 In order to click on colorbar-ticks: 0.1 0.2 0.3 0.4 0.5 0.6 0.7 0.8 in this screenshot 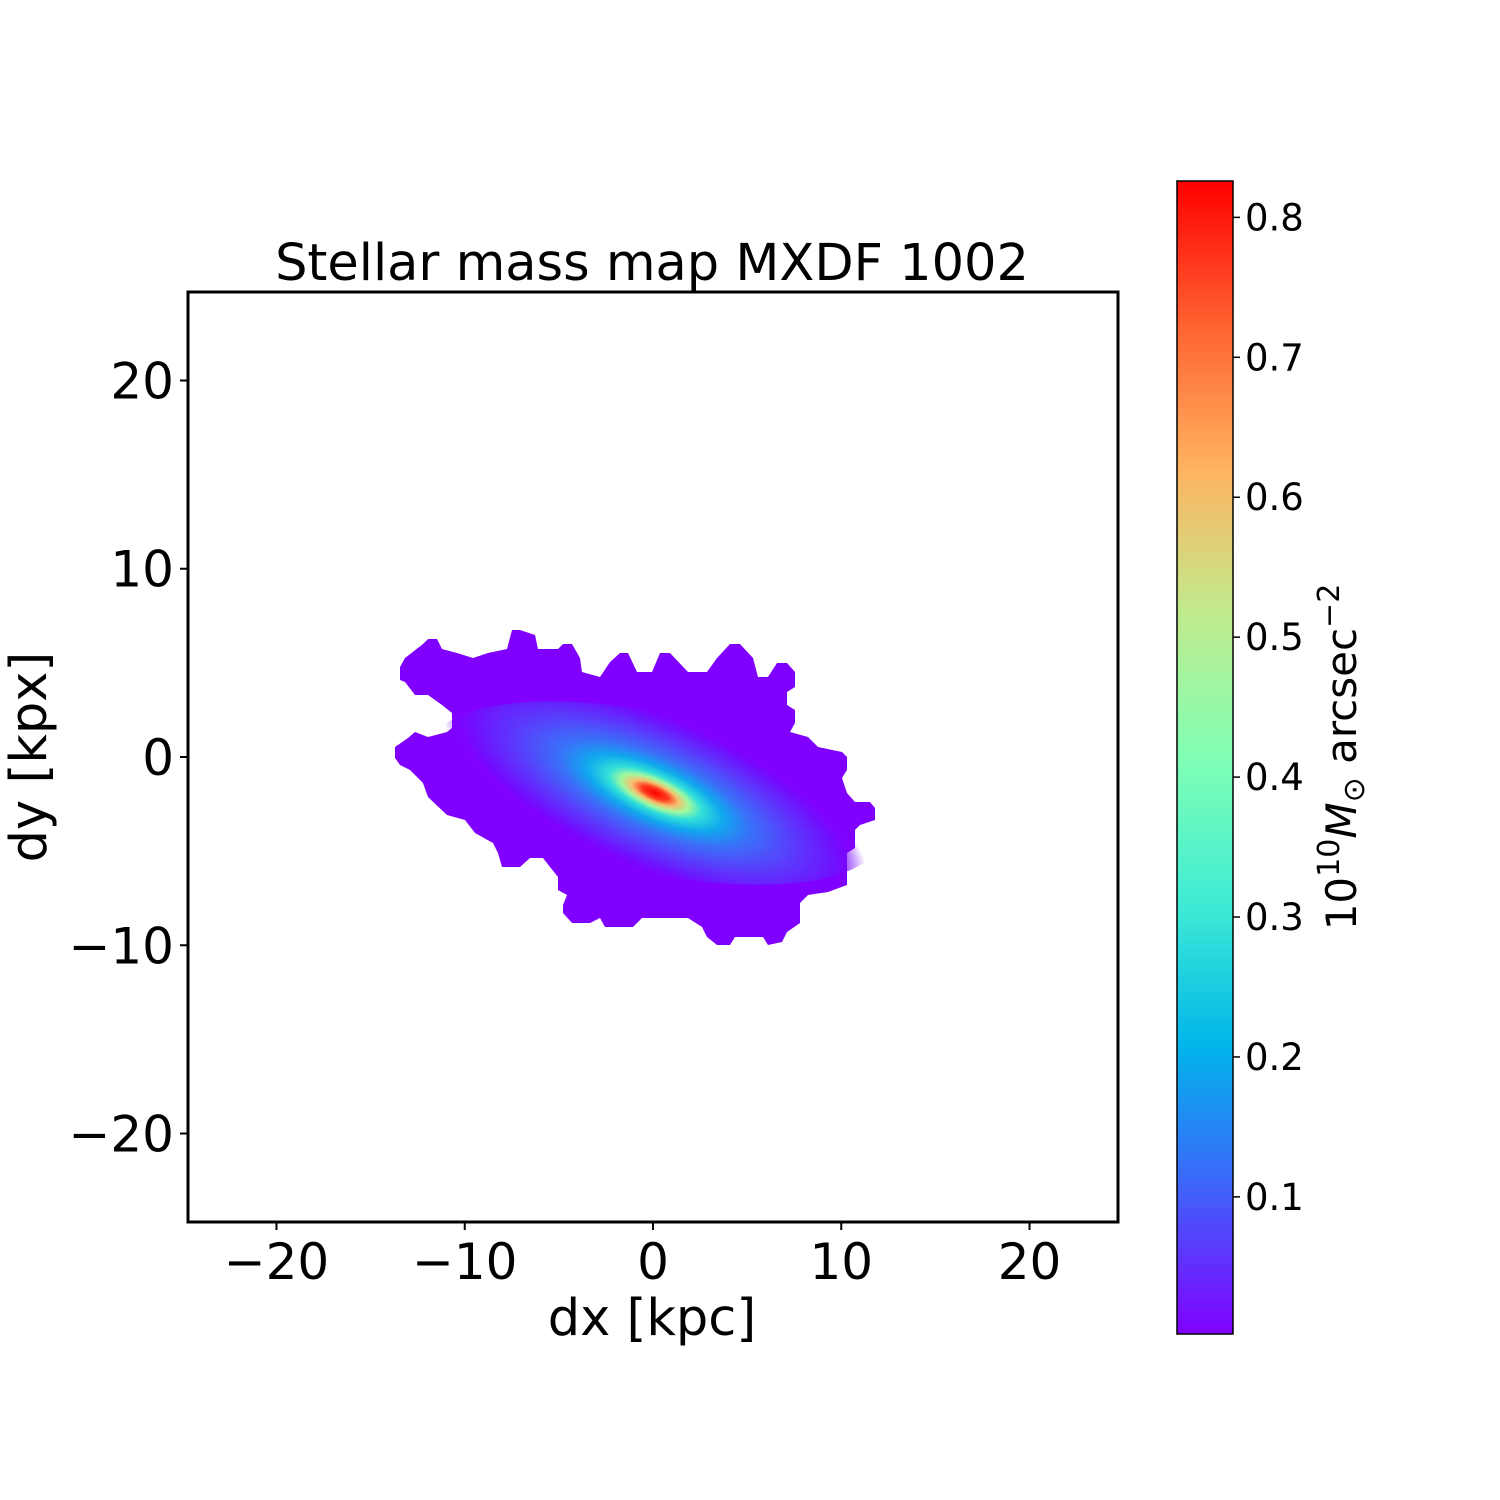, I will do `click(1268, 707)`.